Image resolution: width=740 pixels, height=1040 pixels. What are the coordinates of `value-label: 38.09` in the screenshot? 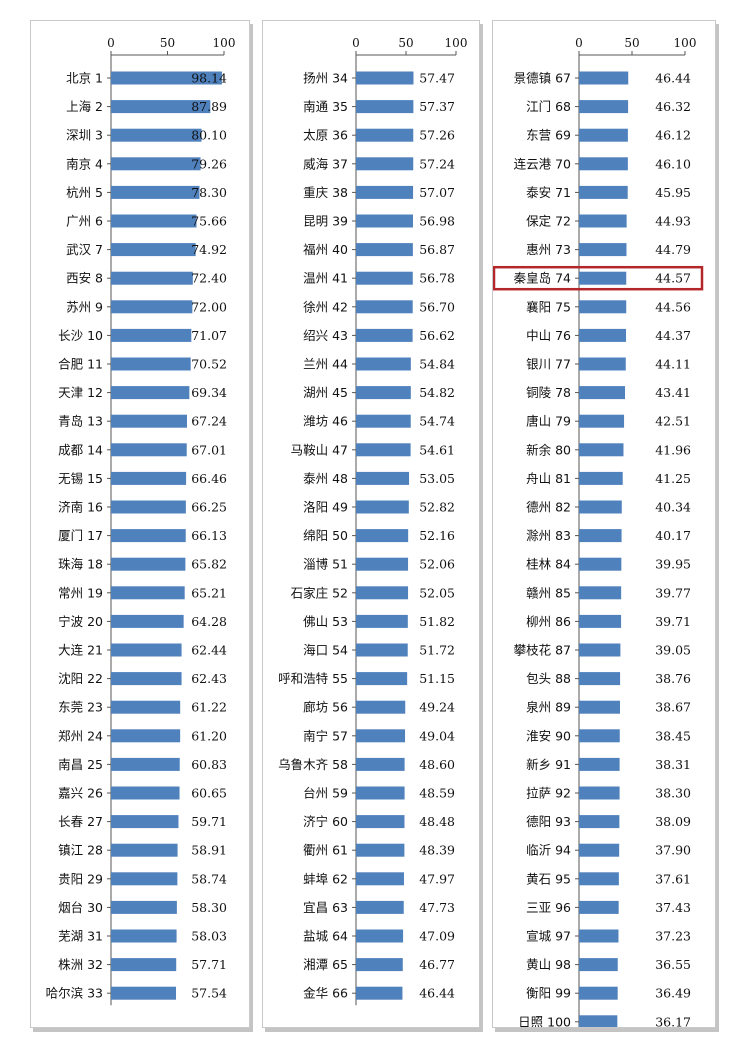 It's located at (673, 821).